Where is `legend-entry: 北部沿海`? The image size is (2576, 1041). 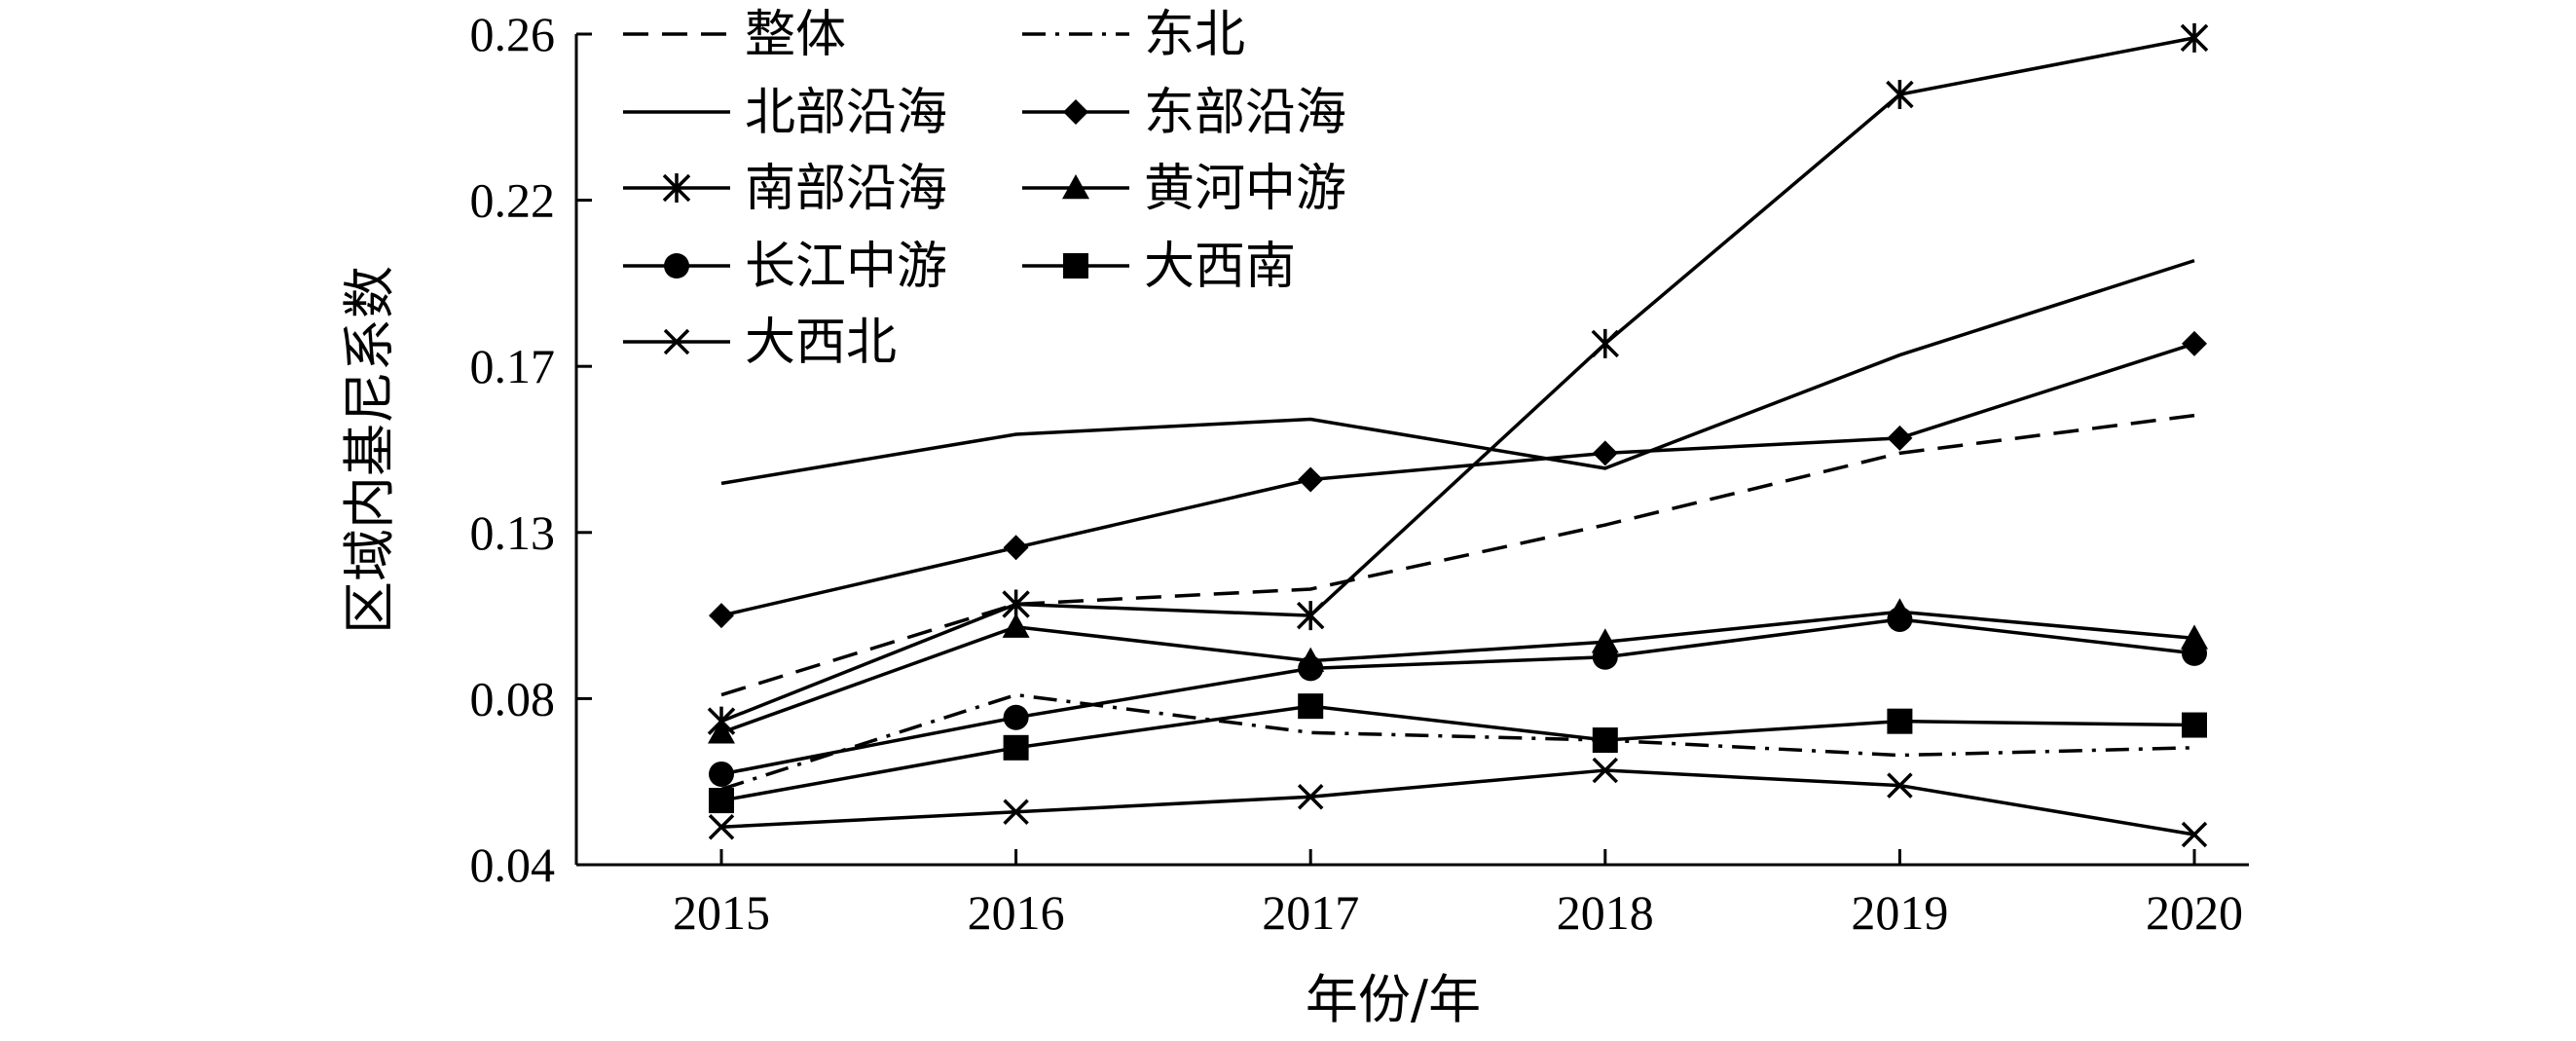 legend-entry: 北部沿海 is located at coordinates (785, 113).